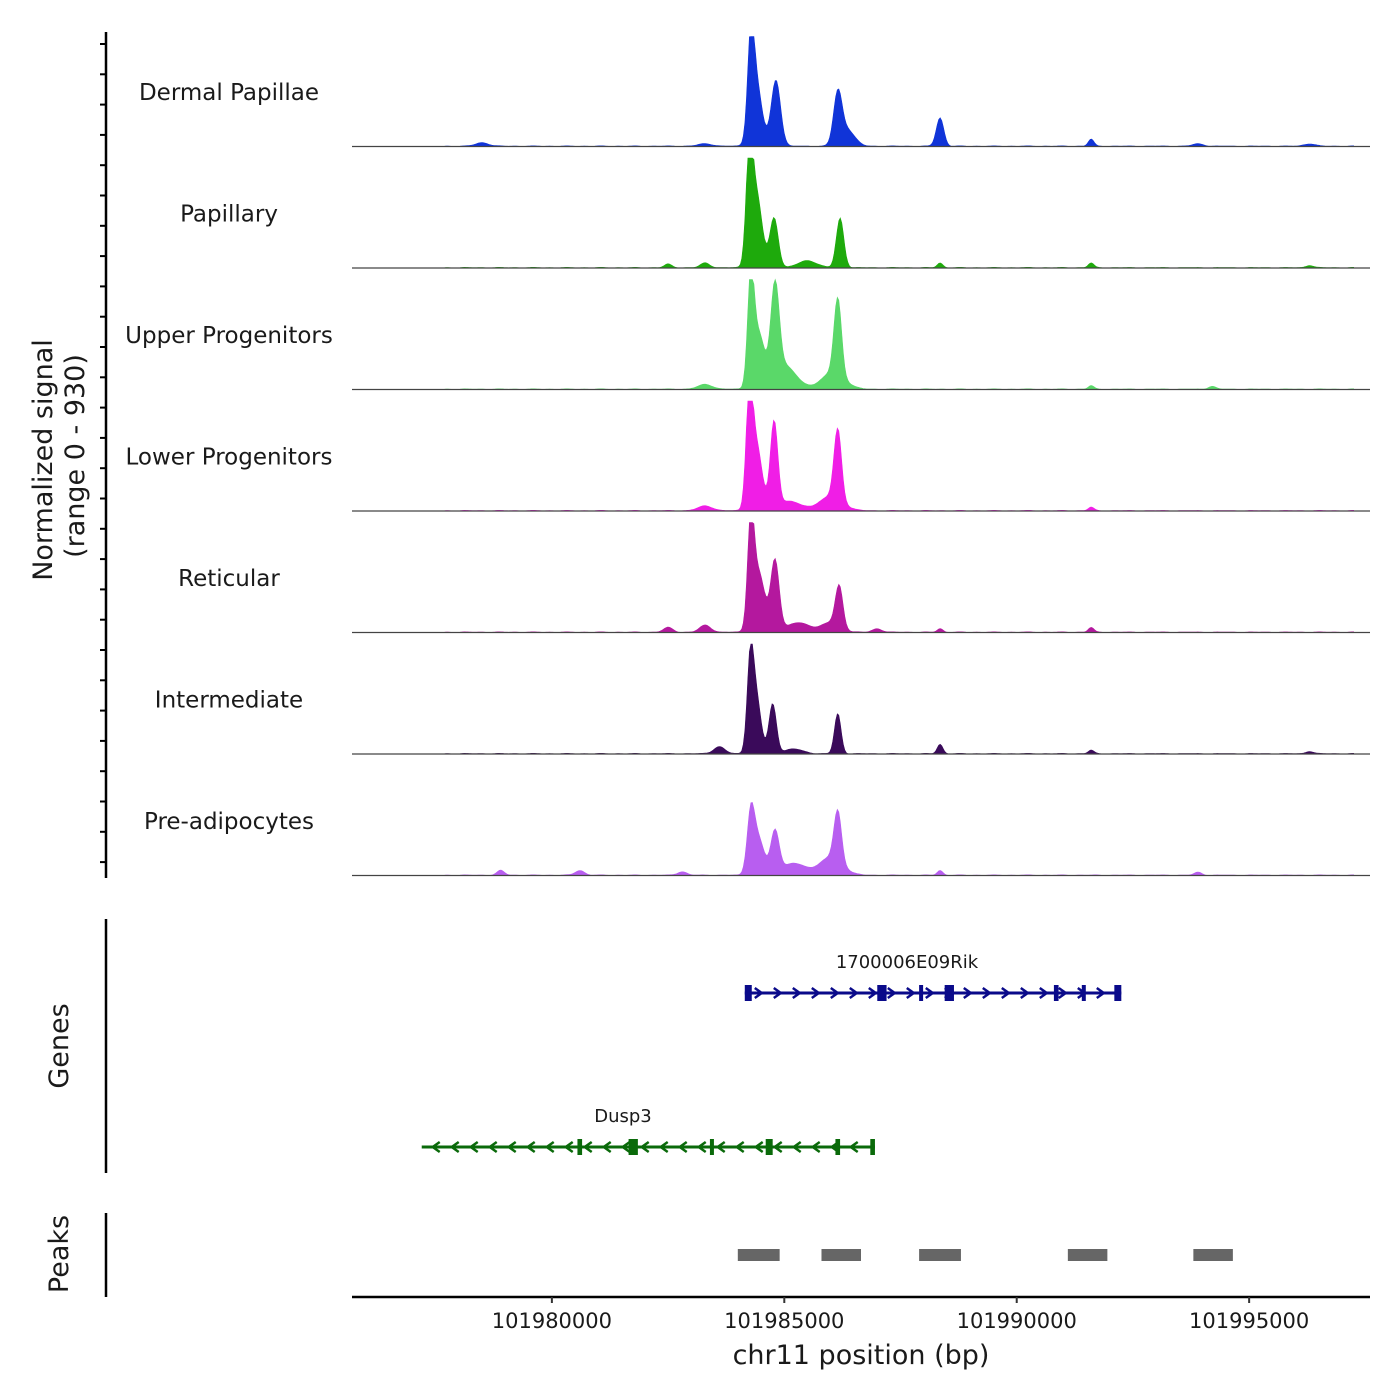 The width and height of the screenshot is (1400, 1400). What do you see at coordinates (1017, 1321) in the screenshot?
I see `x-tick-label: 101990000` at bounding box center [1017, 1321].